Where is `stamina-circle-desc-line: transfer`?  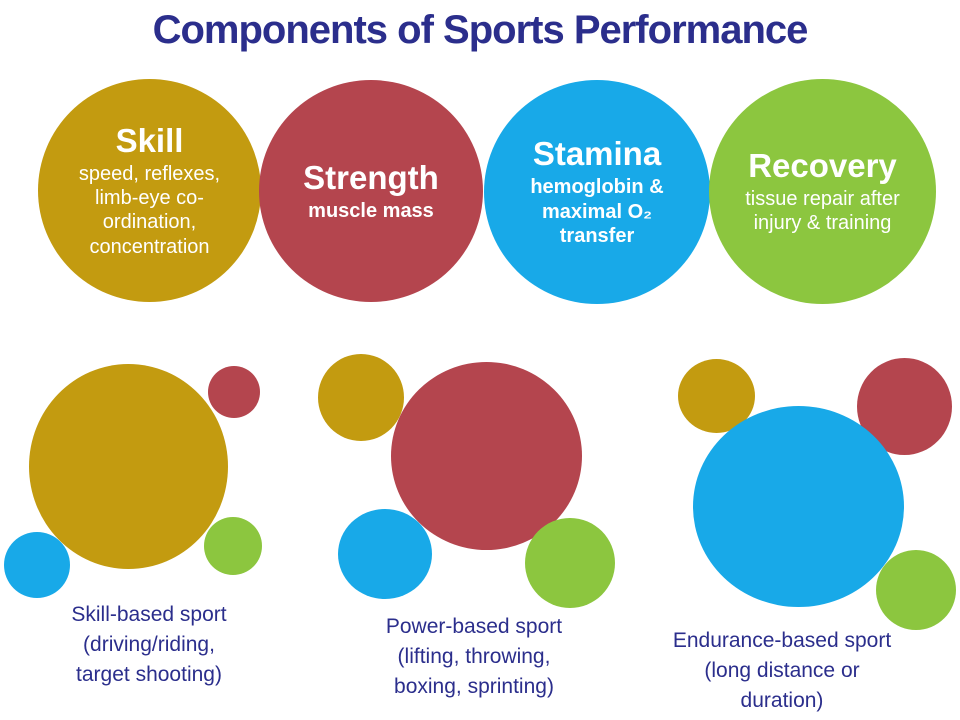 stamina-circle-desc-line: transfer is located at coordinates (597, 236).